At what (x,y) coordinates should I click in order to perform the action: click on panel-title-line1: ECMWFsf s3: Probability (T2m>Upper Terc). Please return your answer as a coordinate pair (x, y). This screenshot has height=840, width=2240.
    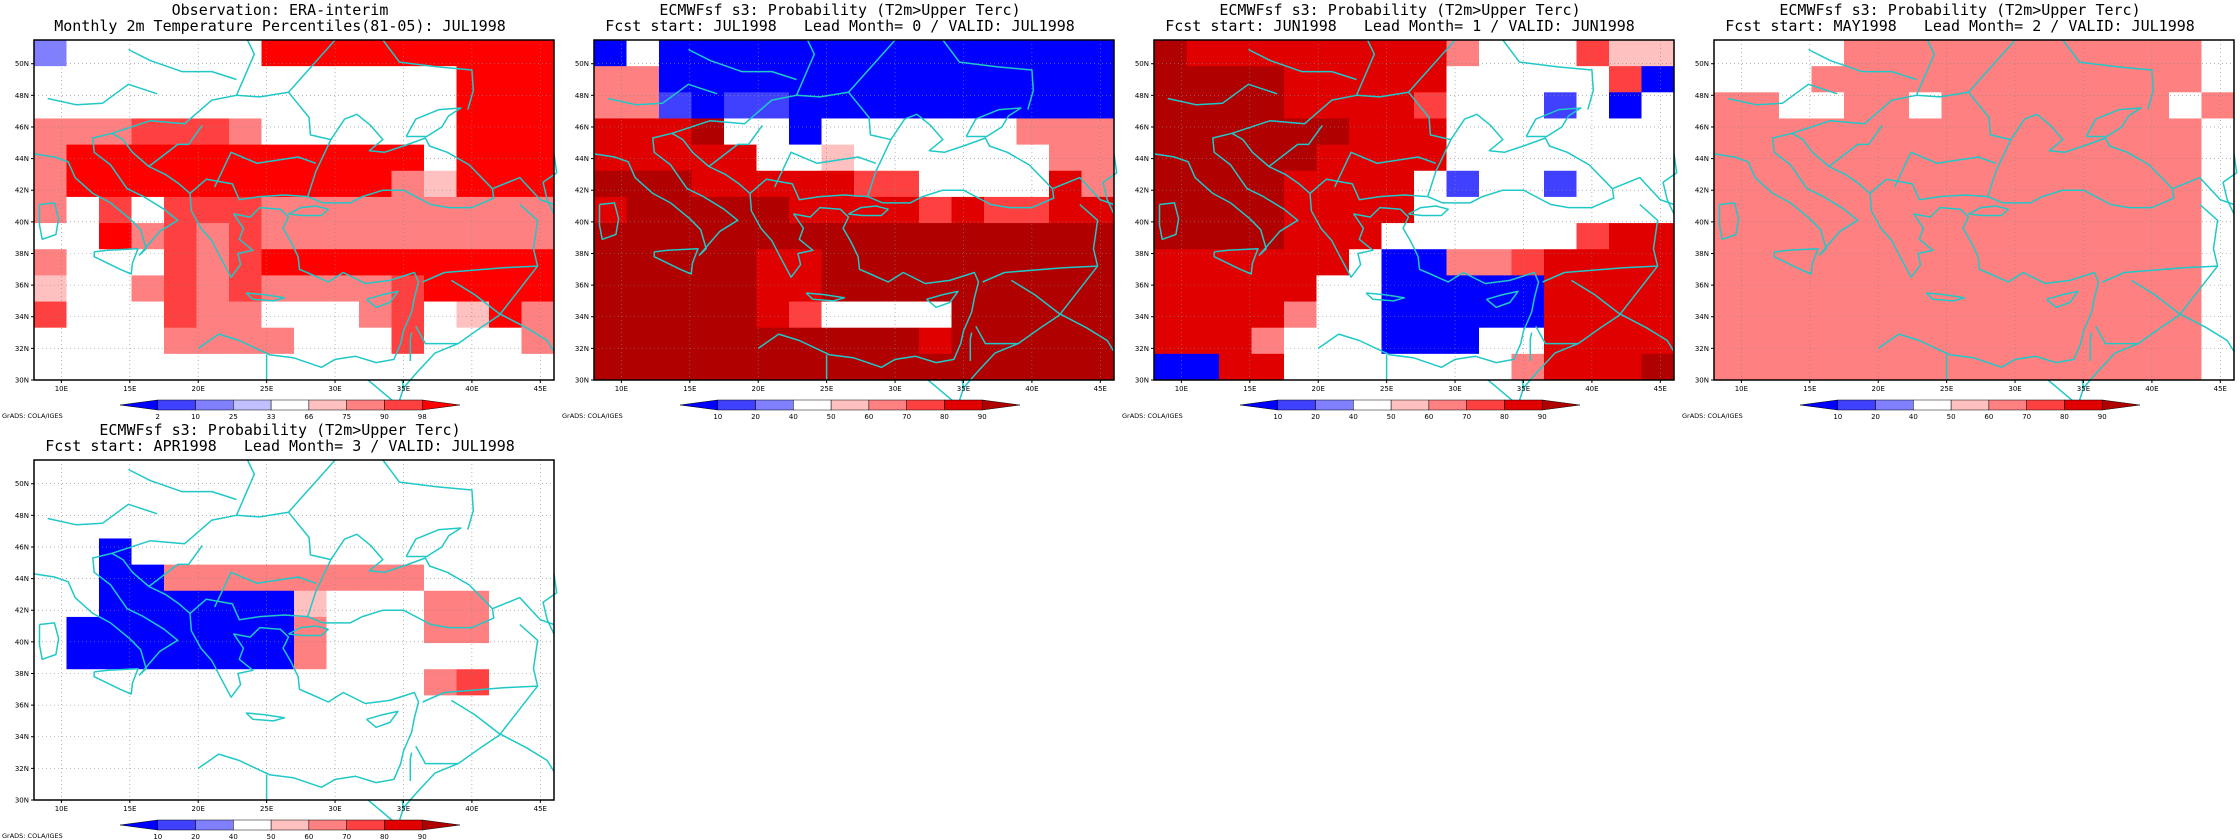
    Looking at the image, I should click on (1400, 10).